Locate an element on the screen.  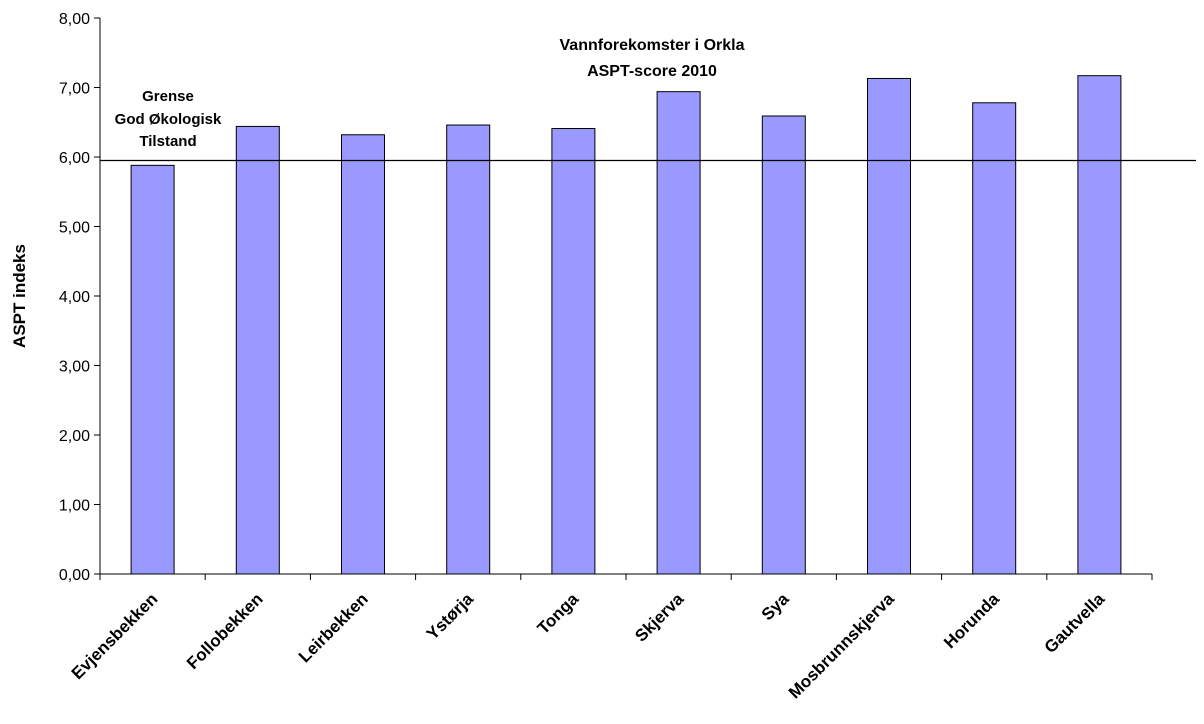
x-category-label: Evjensbekken is located at coordinates (115, 636).